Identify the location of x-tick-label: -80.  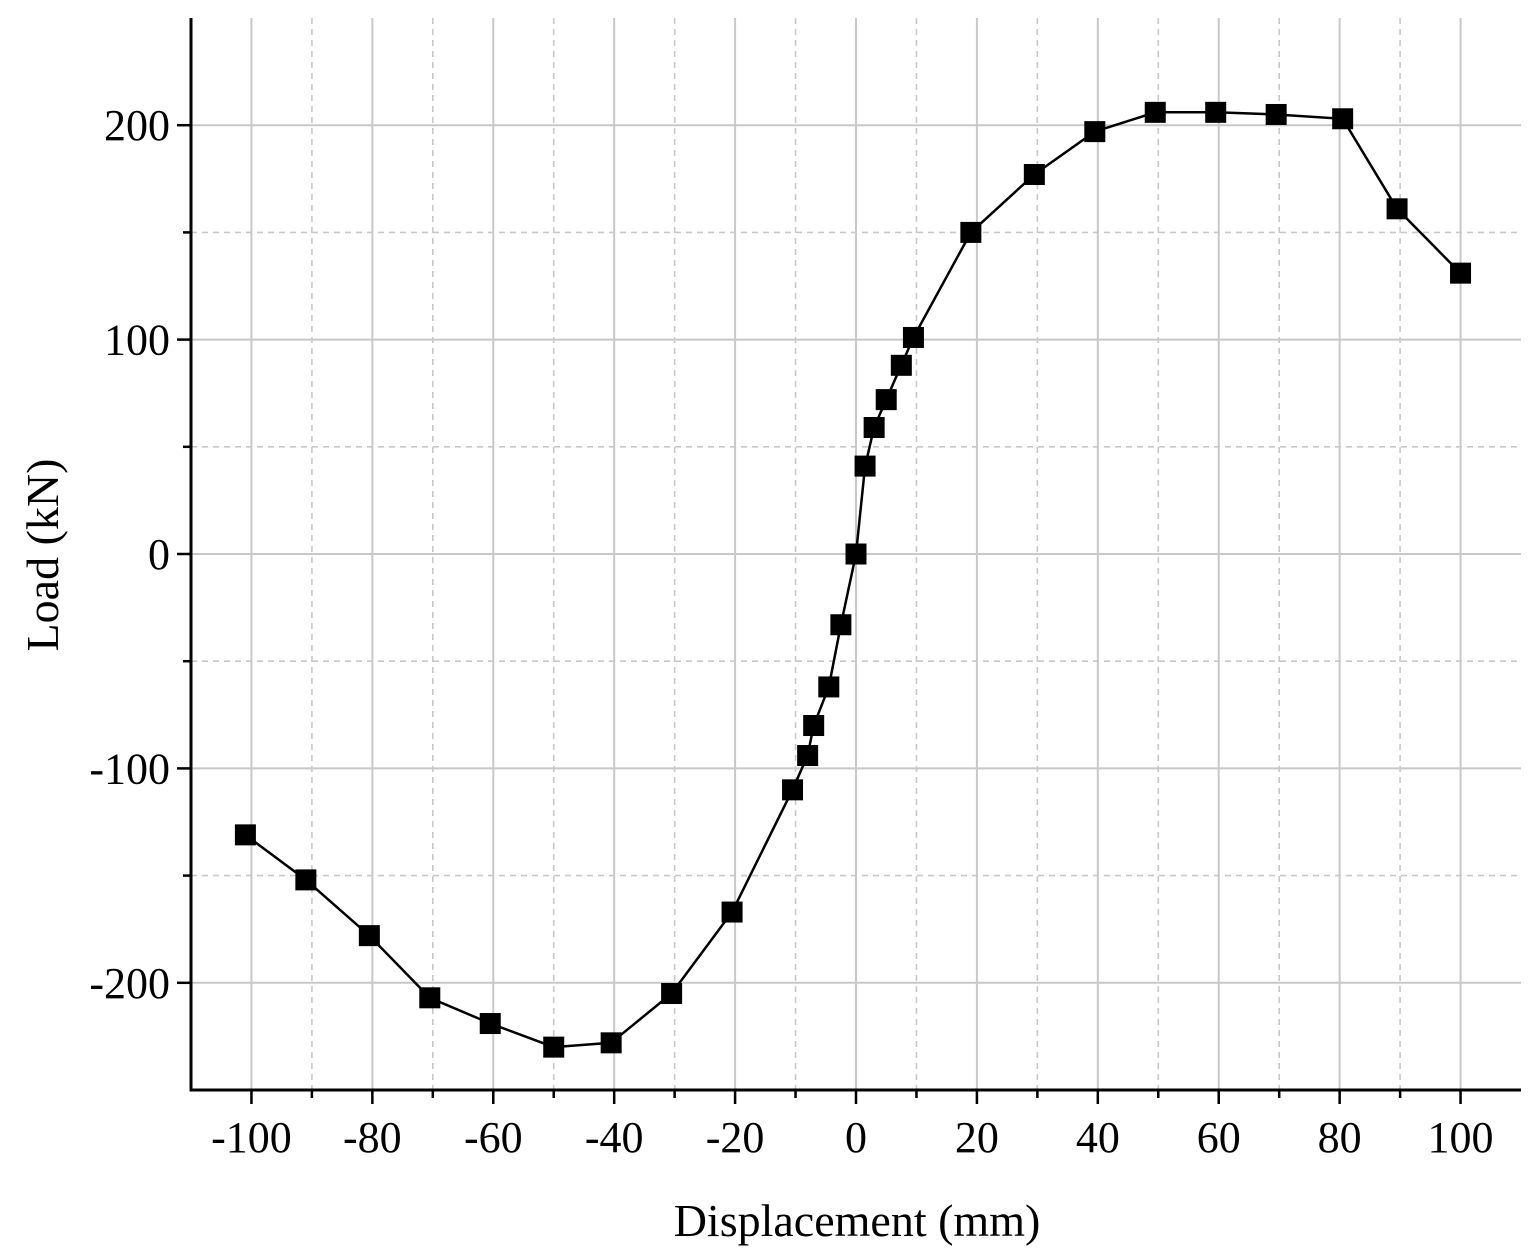
(372, 1137).